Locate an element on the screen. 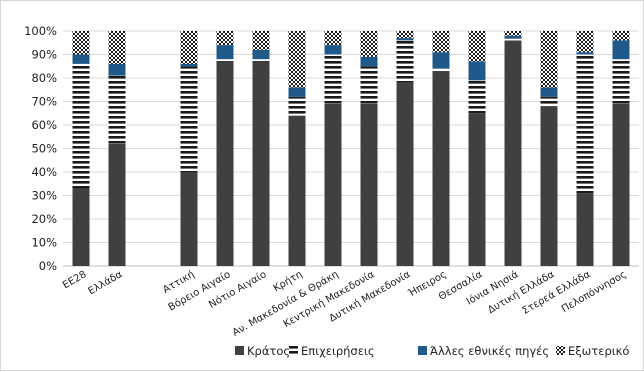 The height and width of the screenshot is (372, 644). y-tick-label: 90% is located at coordinates (44, 55).